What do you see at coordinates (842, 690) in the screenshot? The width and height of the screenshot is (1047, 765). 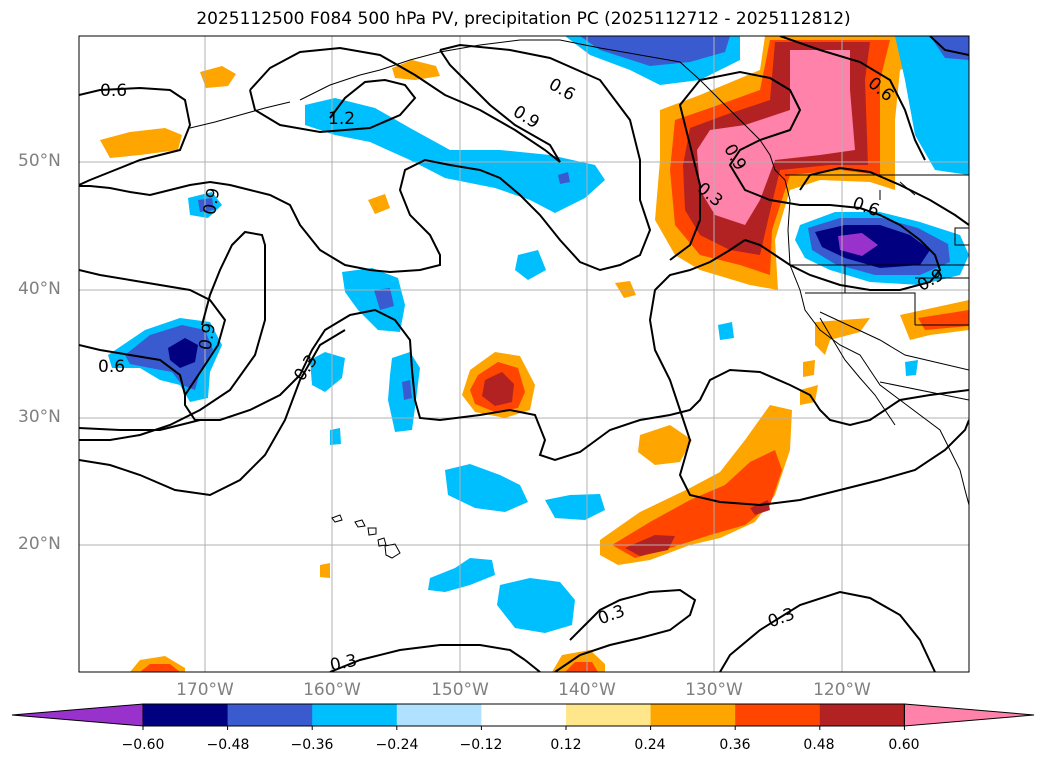 I see `lon-label-120w: 120°W` at bounding box center [842, 690].